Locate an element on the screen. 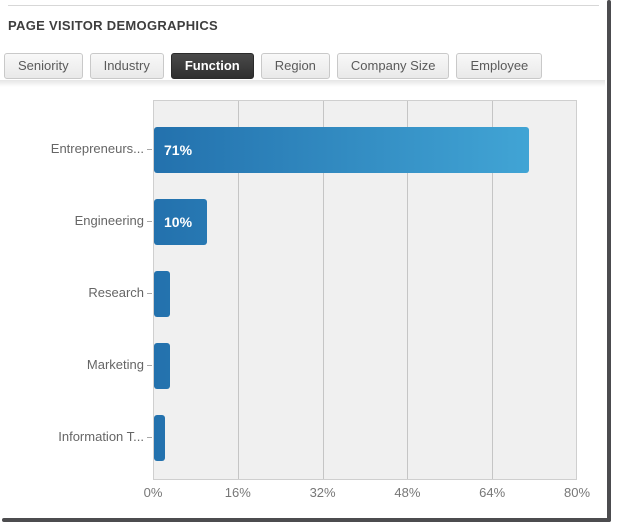 The image size is (619, 527). tab-company-size: Company Size is located at coordinates (393, 66).